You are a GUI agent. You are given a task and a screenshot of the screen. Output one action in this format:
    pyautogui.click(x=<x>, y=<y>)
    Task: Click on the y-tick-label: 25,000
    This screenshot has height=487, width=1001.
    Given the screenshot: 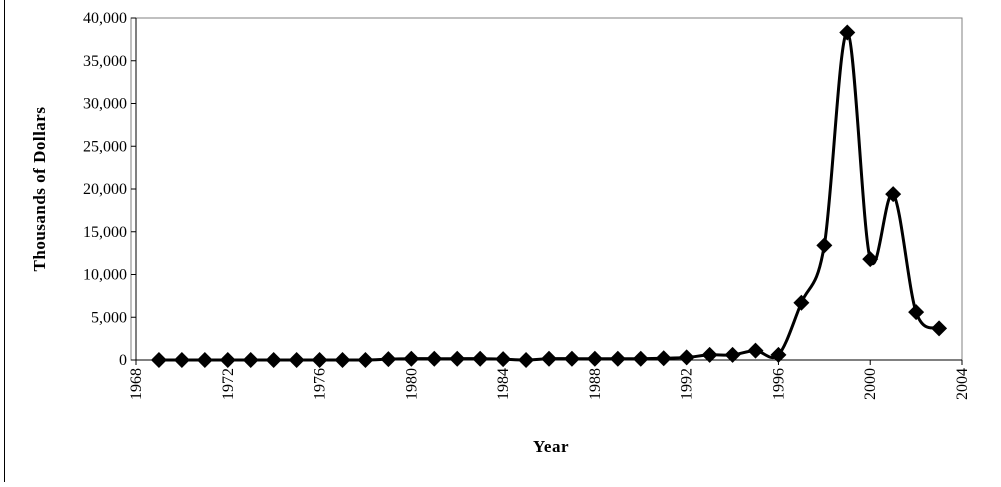 What is the action you would take?
    pyautogui.click(x=105, y=146)
    